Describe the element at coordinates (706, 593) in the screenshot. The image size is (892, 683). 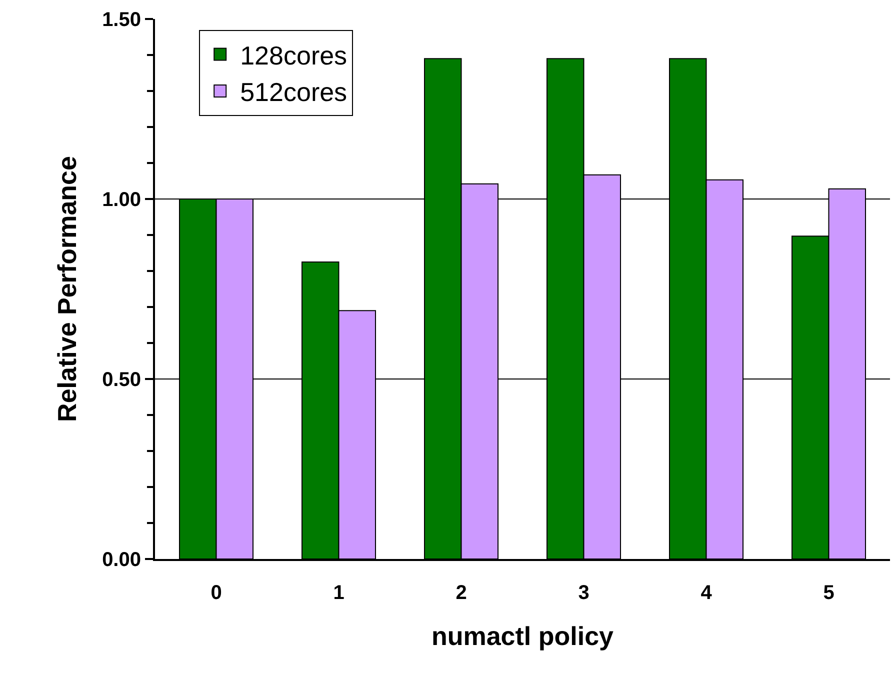
I see `x-tick-label: 4` at that location.